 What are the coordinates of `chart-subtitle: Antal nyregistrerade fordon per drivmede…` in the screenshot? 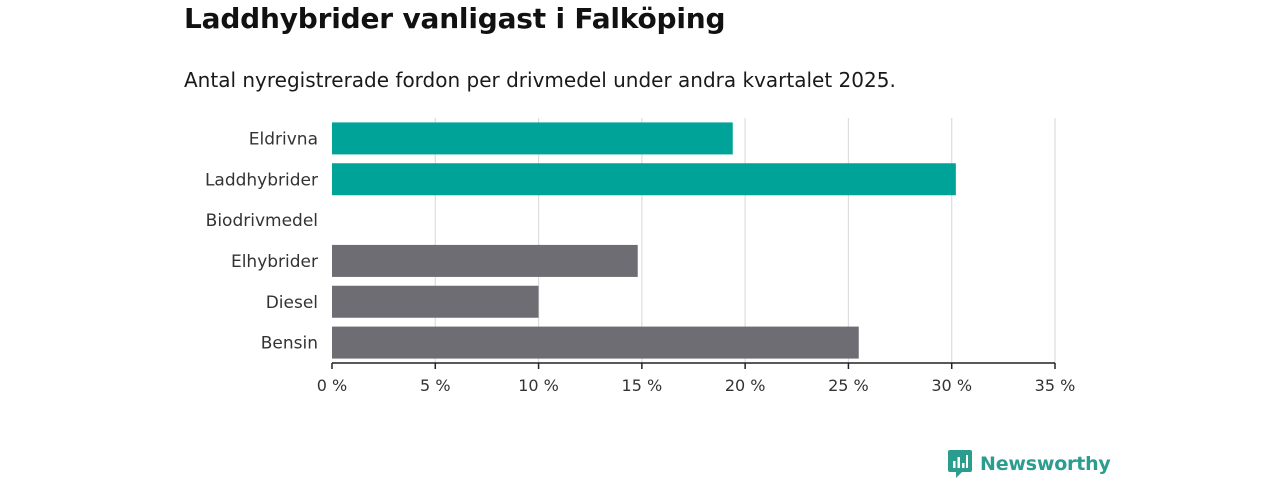 It's located at (540, 80).